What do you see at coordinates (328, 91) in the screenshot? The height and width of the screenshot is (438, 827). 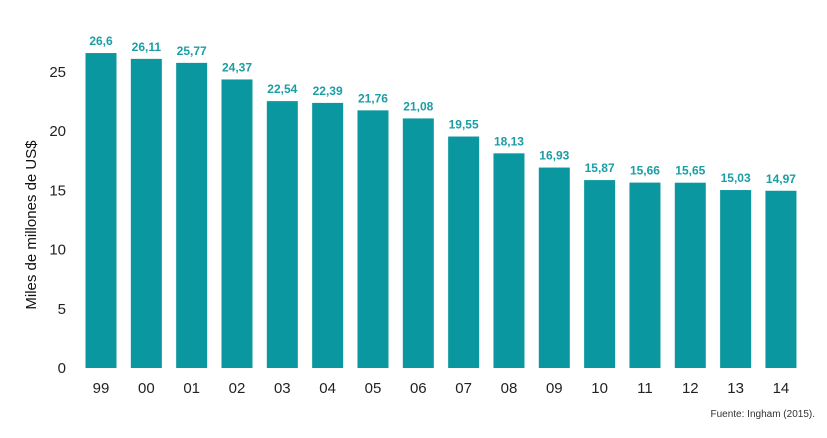 I see `data-label: 22,39` at bounding box center [328, 91].